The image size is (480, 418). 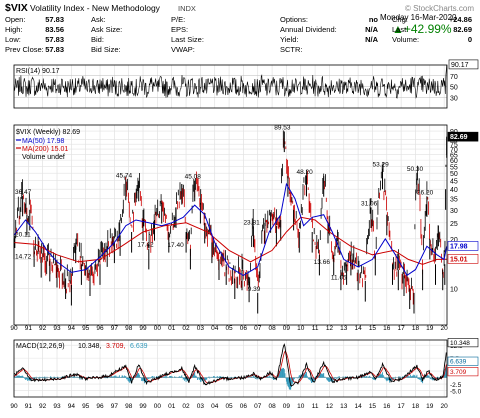 I want to click on macd-legend-signal: 3.709,, so click(x=116, y=346).